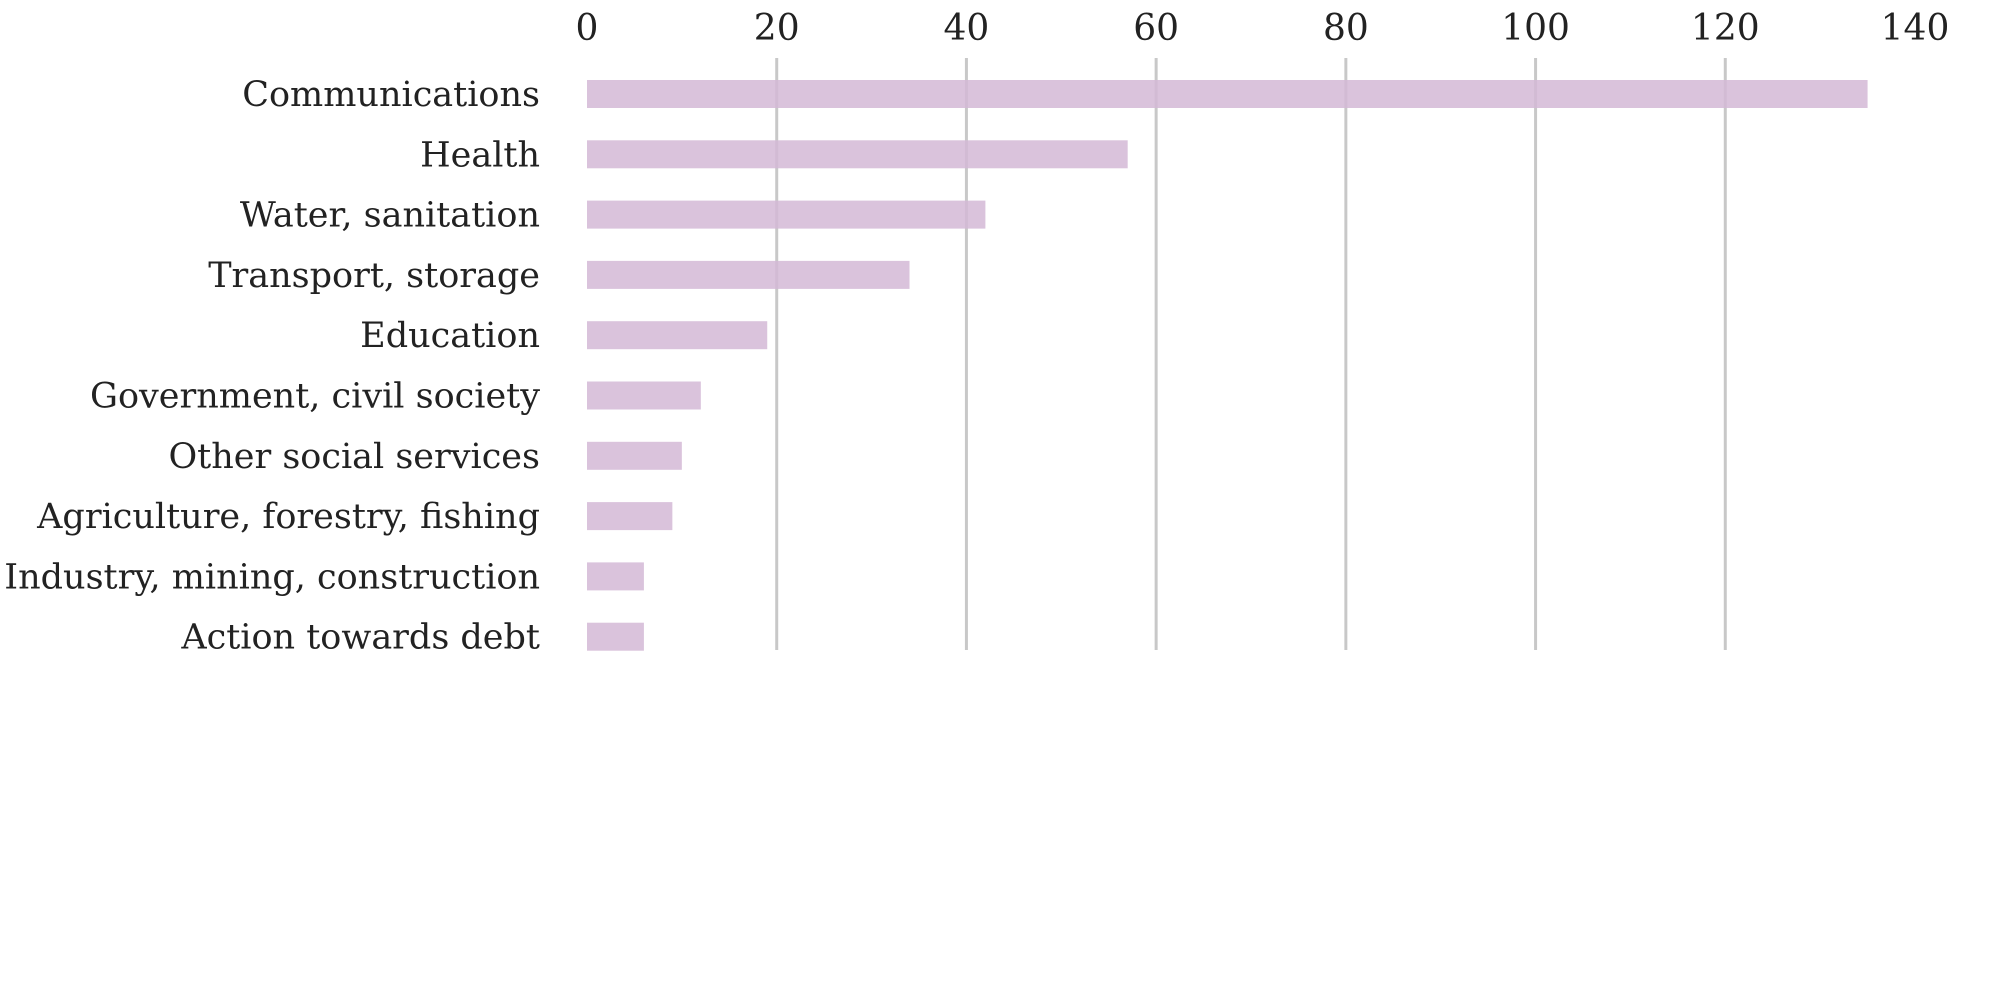 The image size is (1997, 1001). I want to click on x-axis-ticks: 0 20 40 60 80 100 120 140, so click(1263, 28).